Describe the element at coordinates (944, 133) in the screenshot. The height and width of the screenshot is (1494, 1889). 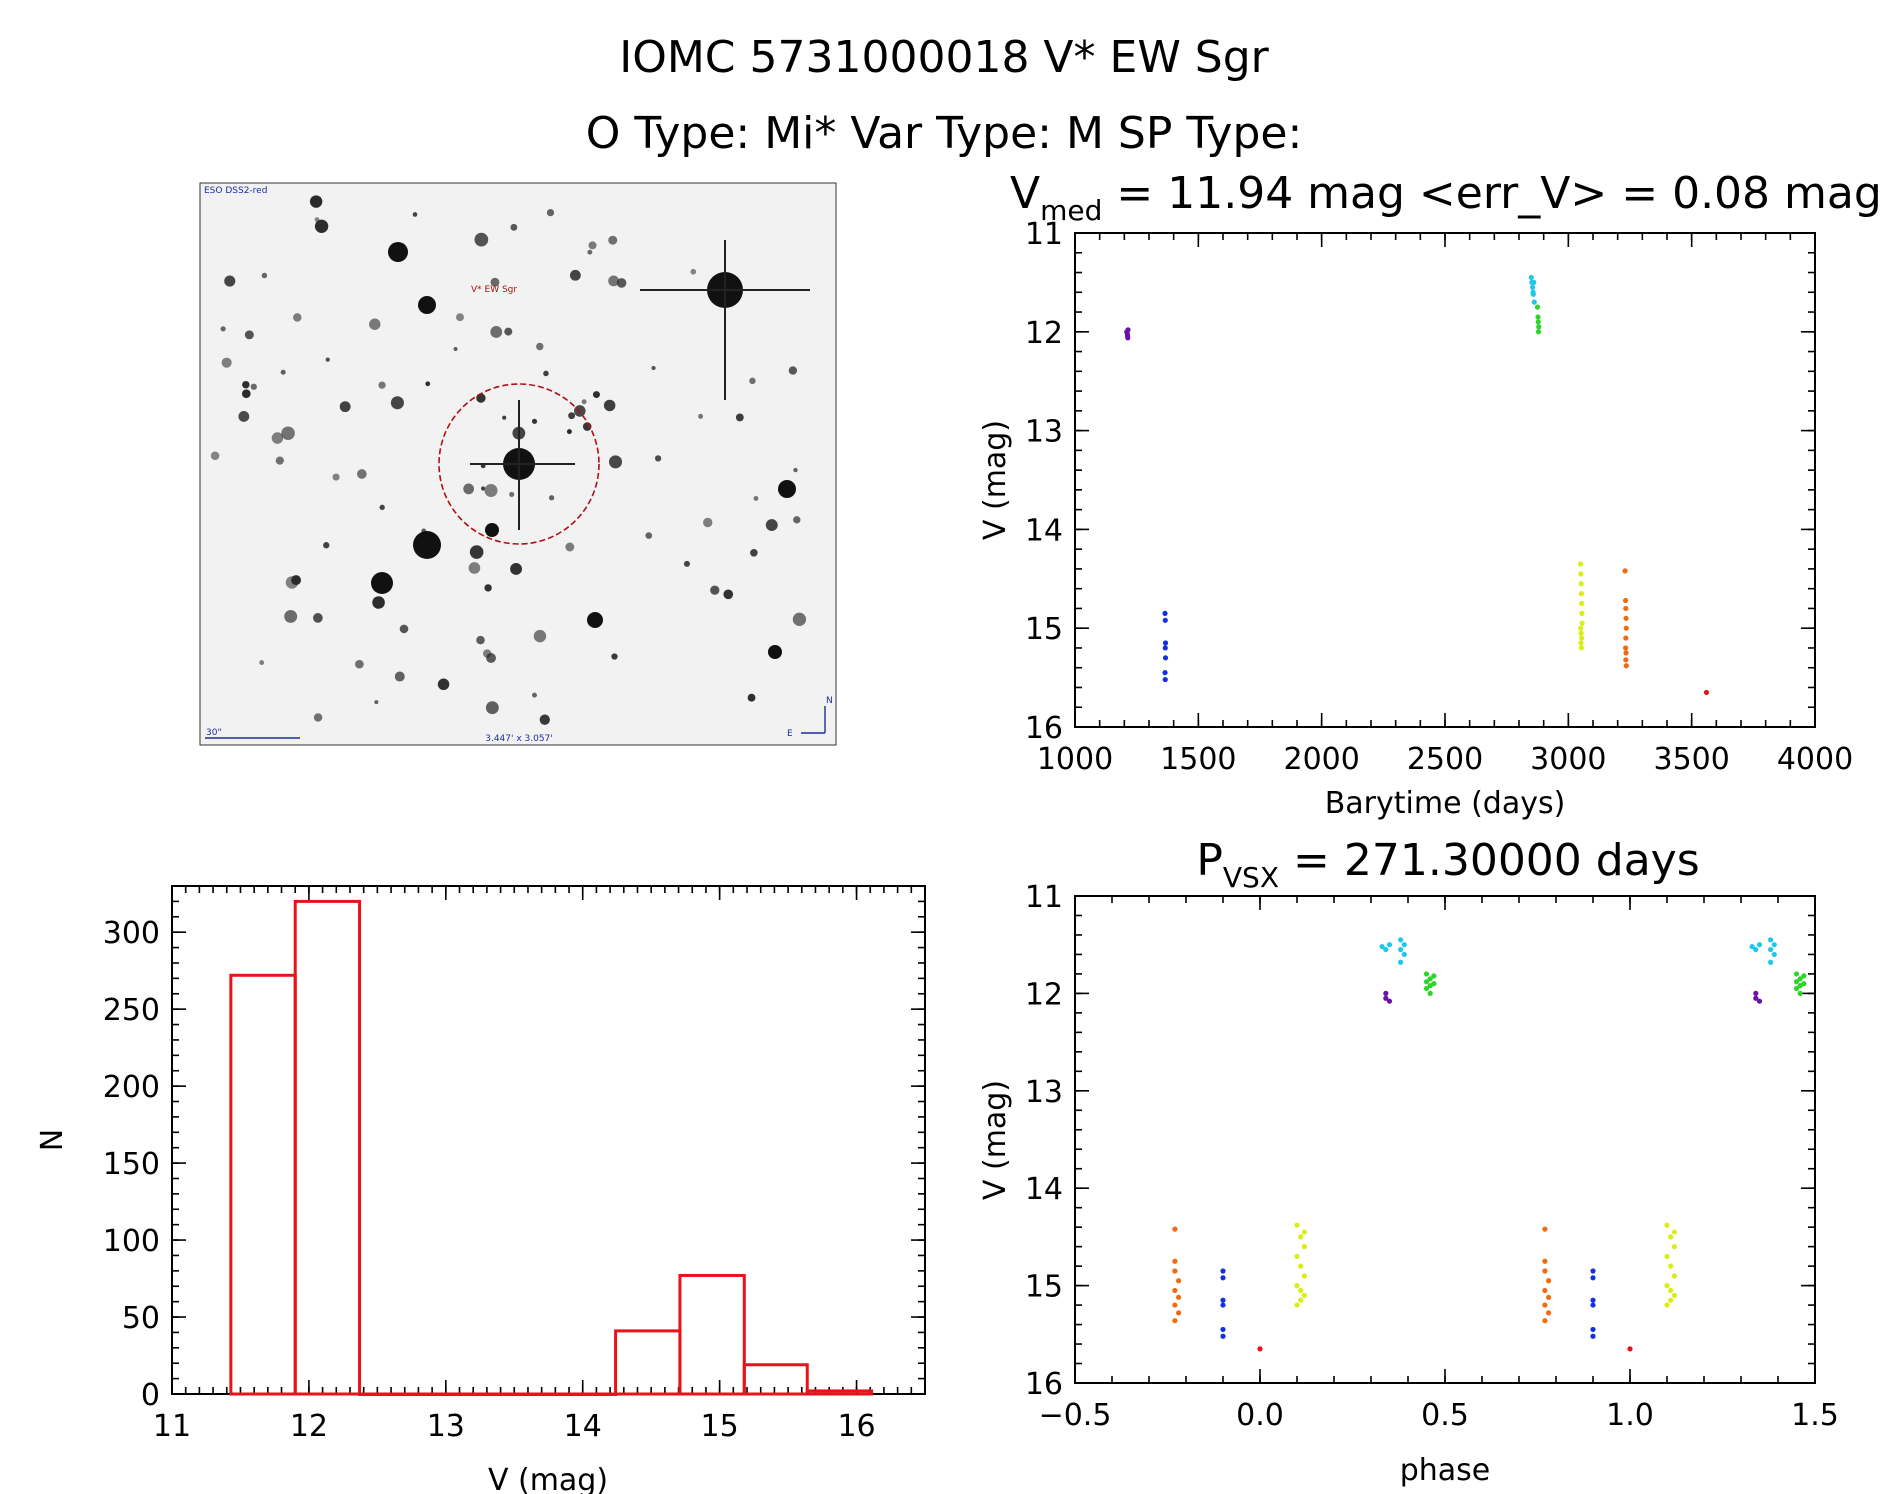
I see `figure-subtitle: O Type: Mi* Var Type: M SP Type:` at that location.